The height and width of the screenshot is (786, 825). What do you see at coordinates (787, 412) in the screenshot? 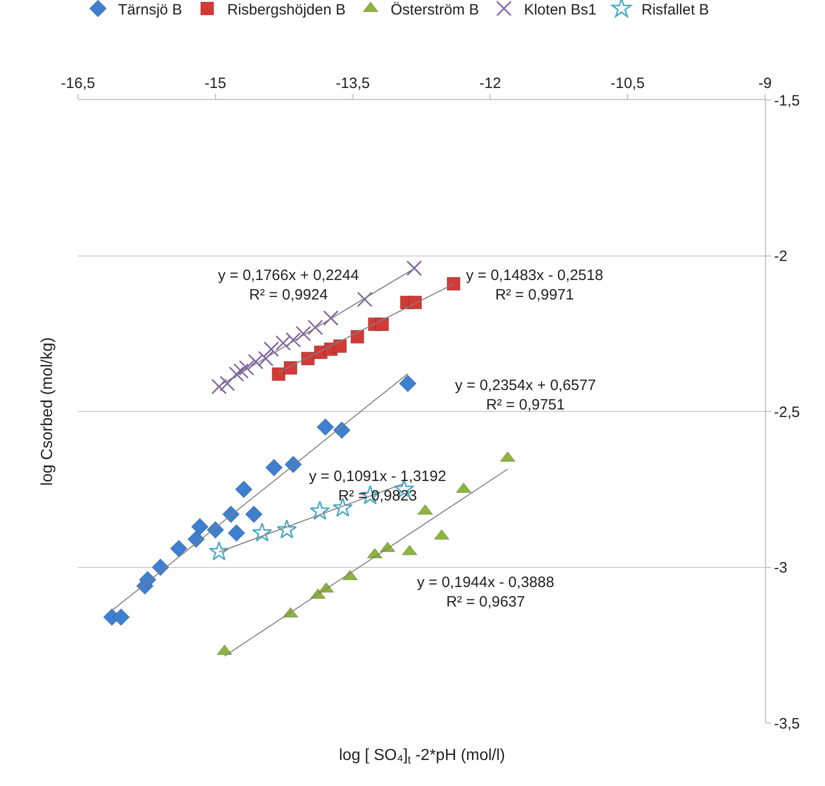
I see `y-tick-label: -2,5` at bounding box center [787, 412].